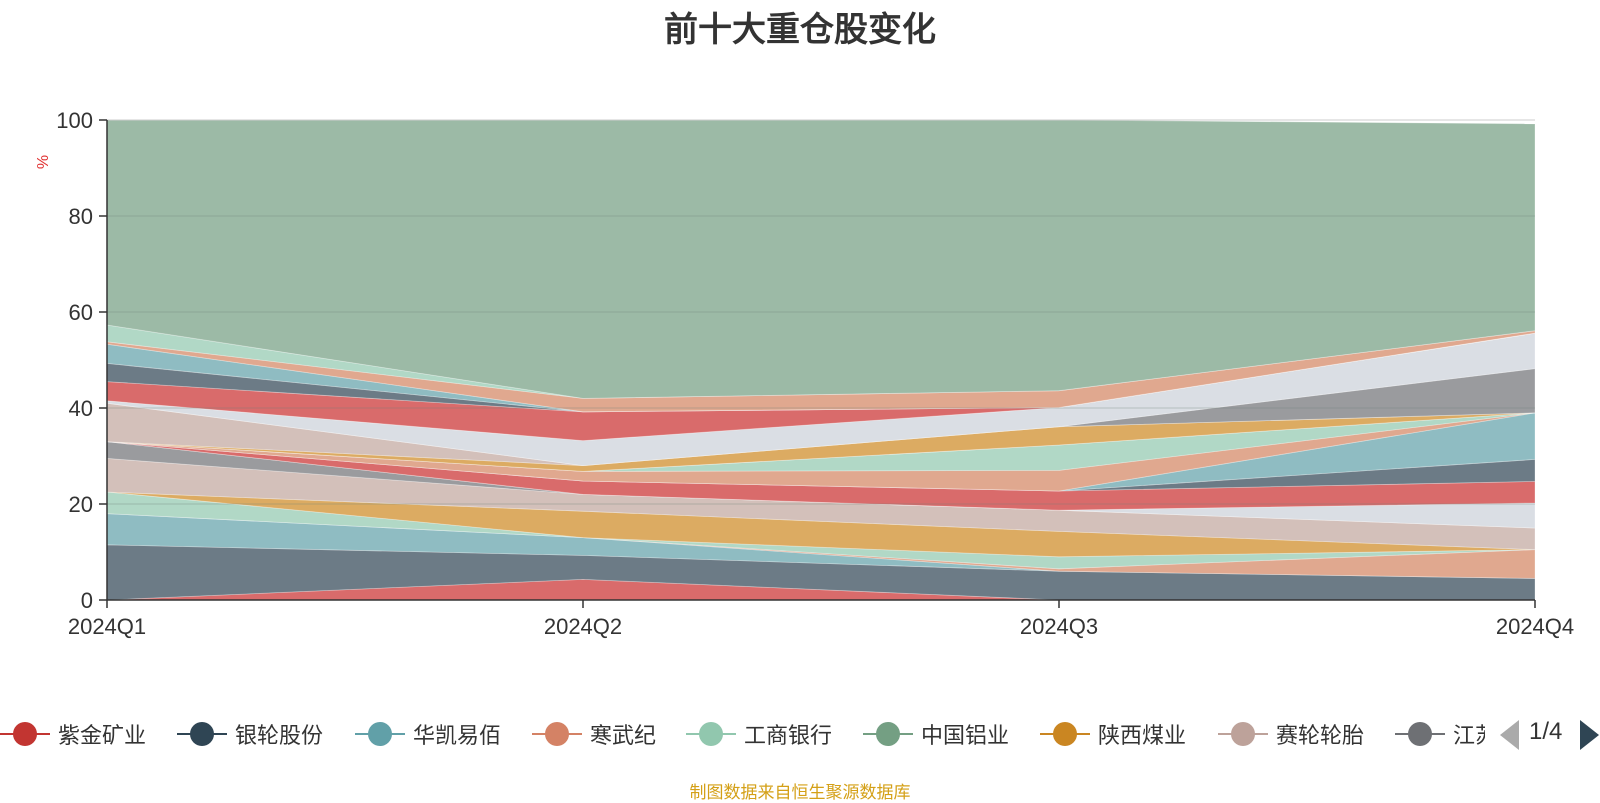 The width and height of the screenshot is (1600, 803). What do you see at coordinates (1589, 735) in the screenshot?
I see `legend-next-page-icon` at bounding box center [1589, 735].